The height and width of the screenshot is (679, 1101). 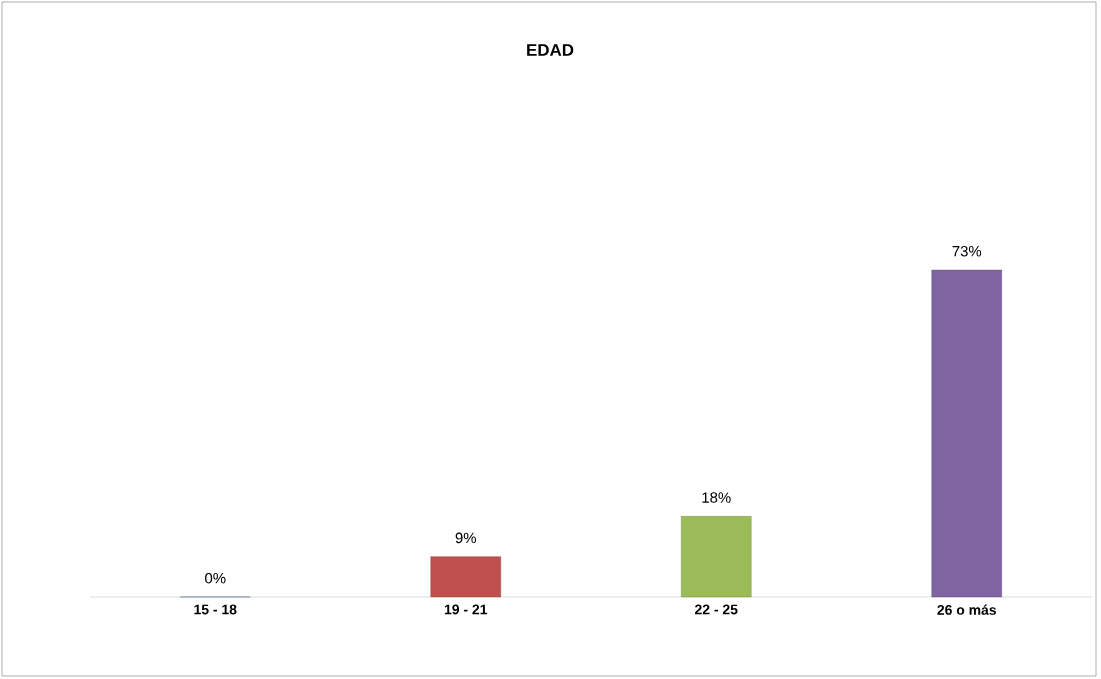 What do you see at coordinates (716, 497) in the screenshot?
I see `data-label: 18%` at bounding box center [716, 497].